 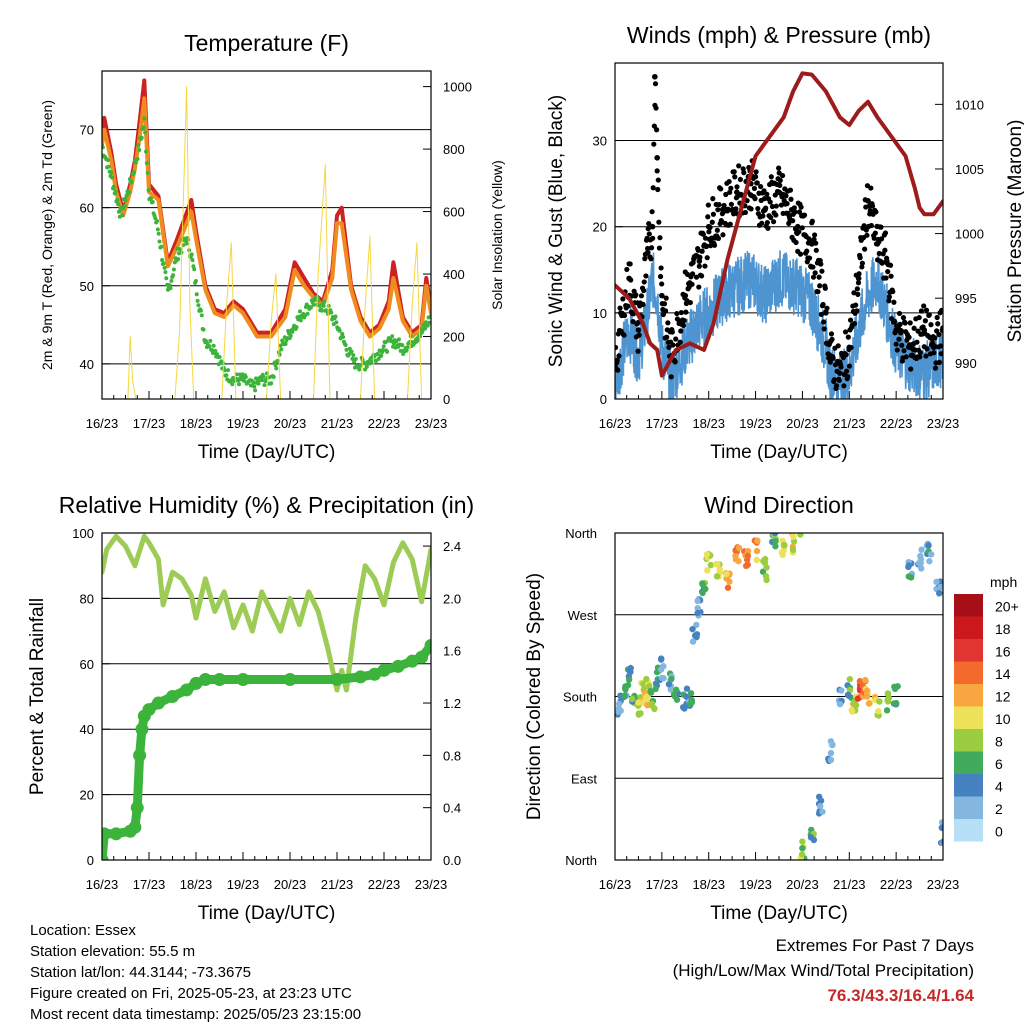 I want to click on colorbar-label: 20+, so click(x=1007, y=606).